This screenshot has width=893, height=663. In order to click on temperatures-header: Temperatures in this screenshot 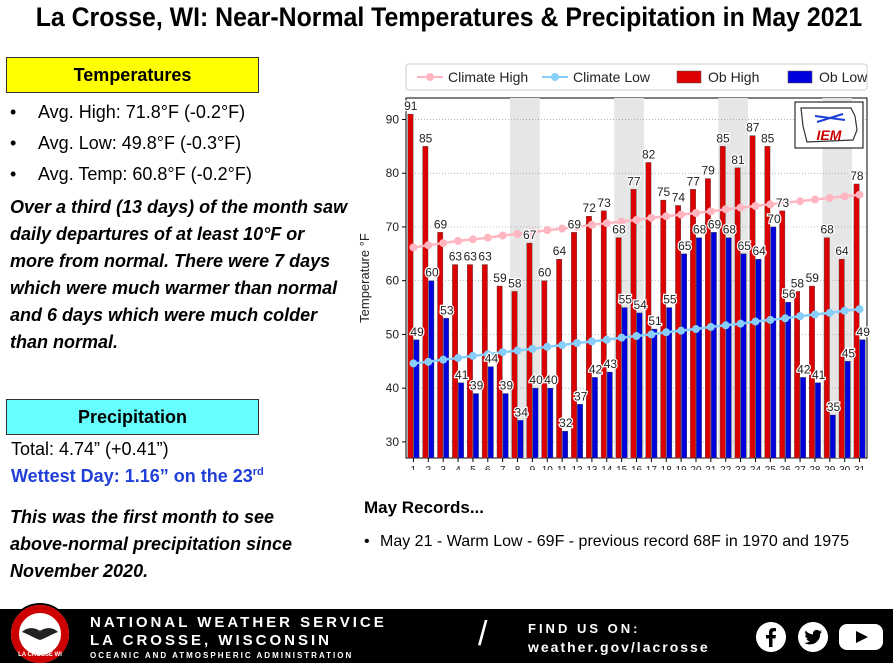, I will do `click(132, 75)`.